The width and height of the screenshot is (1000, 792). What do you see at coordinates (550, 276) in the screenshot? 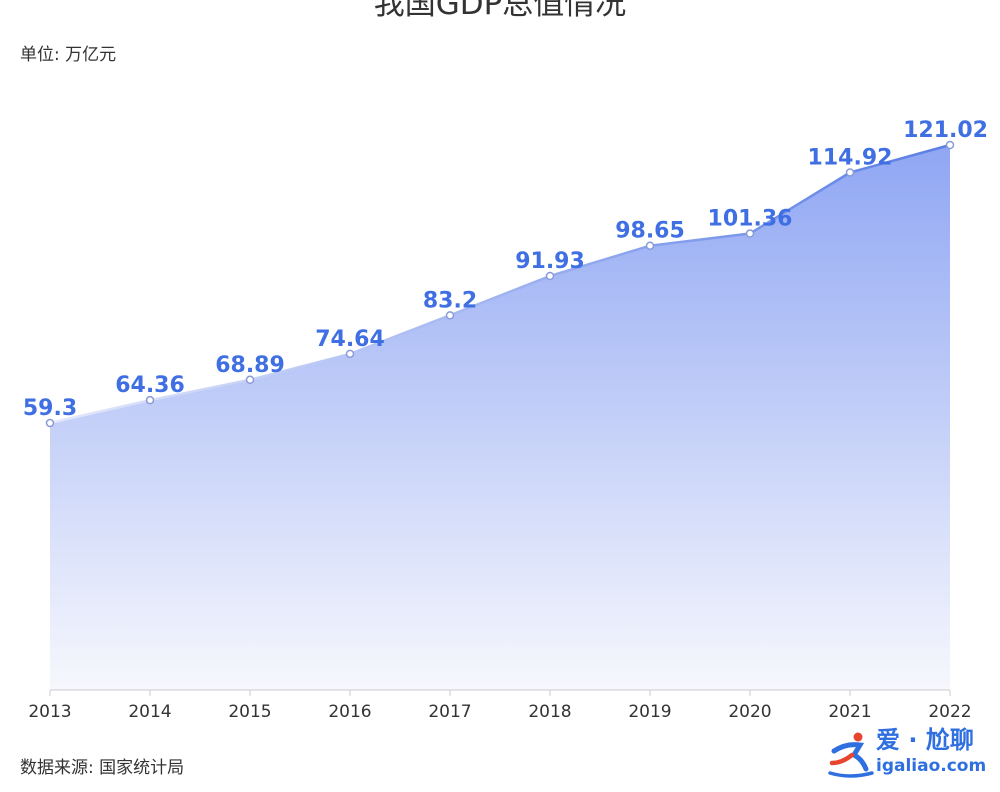
I see `data-point-2018` at bounding box center [550, 276].